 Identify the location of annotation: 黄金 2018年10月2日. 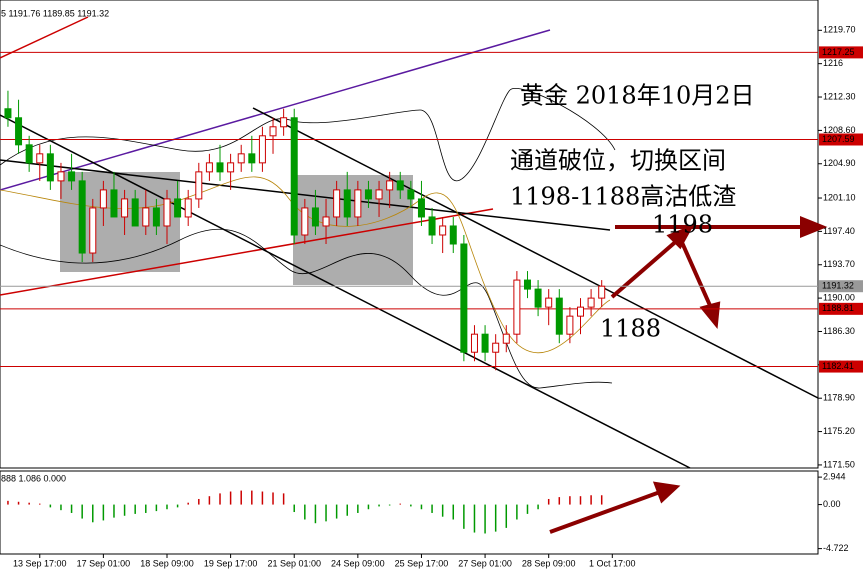
(637, 96).